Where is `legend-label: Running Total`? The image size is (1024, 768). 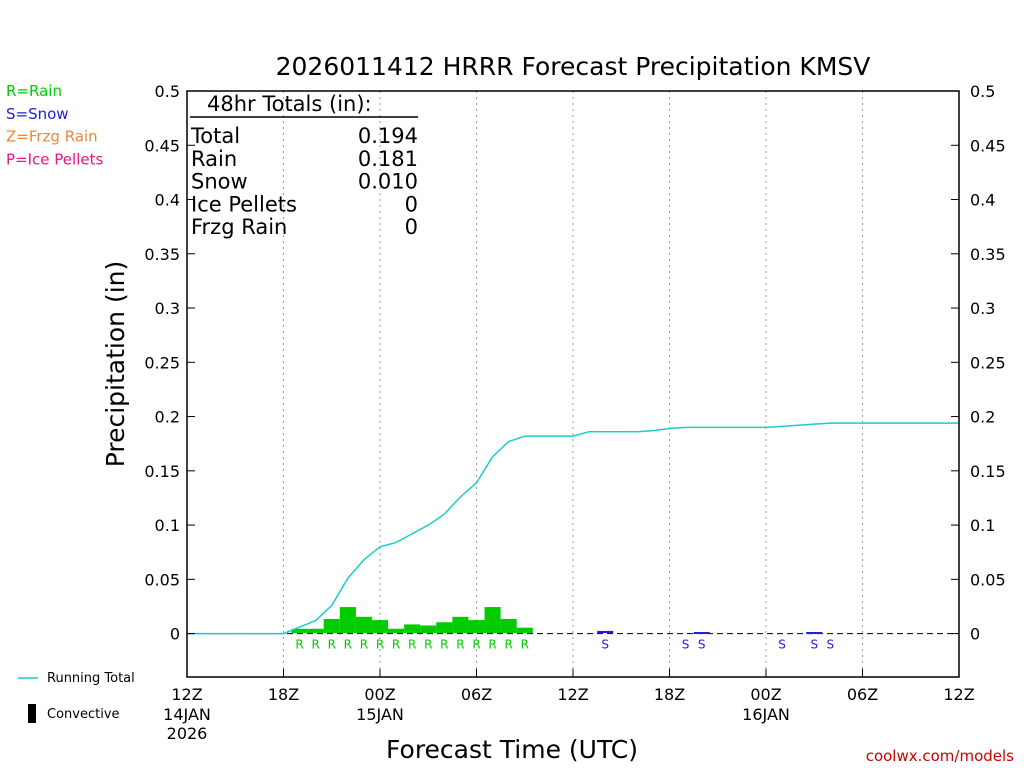 legend-label: Running Total is located at coordinates (91, 678).